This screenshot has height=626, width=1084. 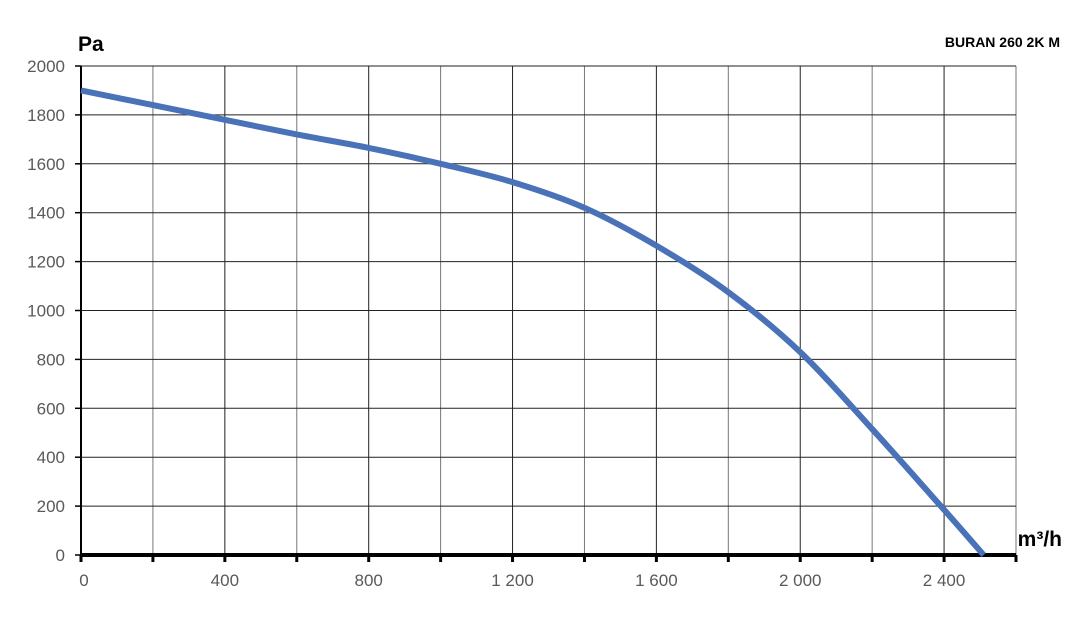 I want to click on x-tick-label: 800, so click(x=369, y=580).